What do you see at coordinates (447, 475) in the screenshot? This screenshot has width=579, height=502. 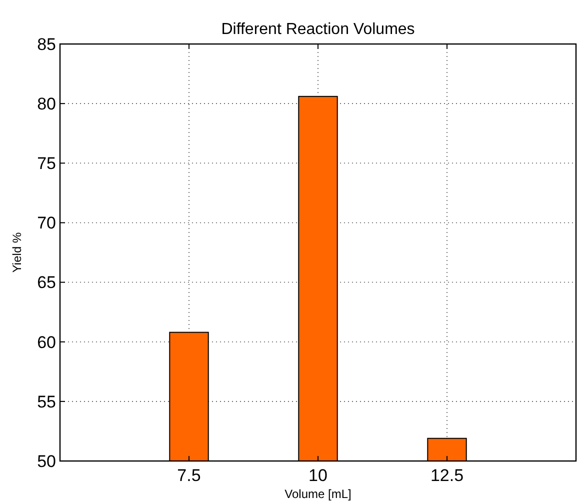 I see `x-tick-label: 12.5` at bounding box center [447, 475].